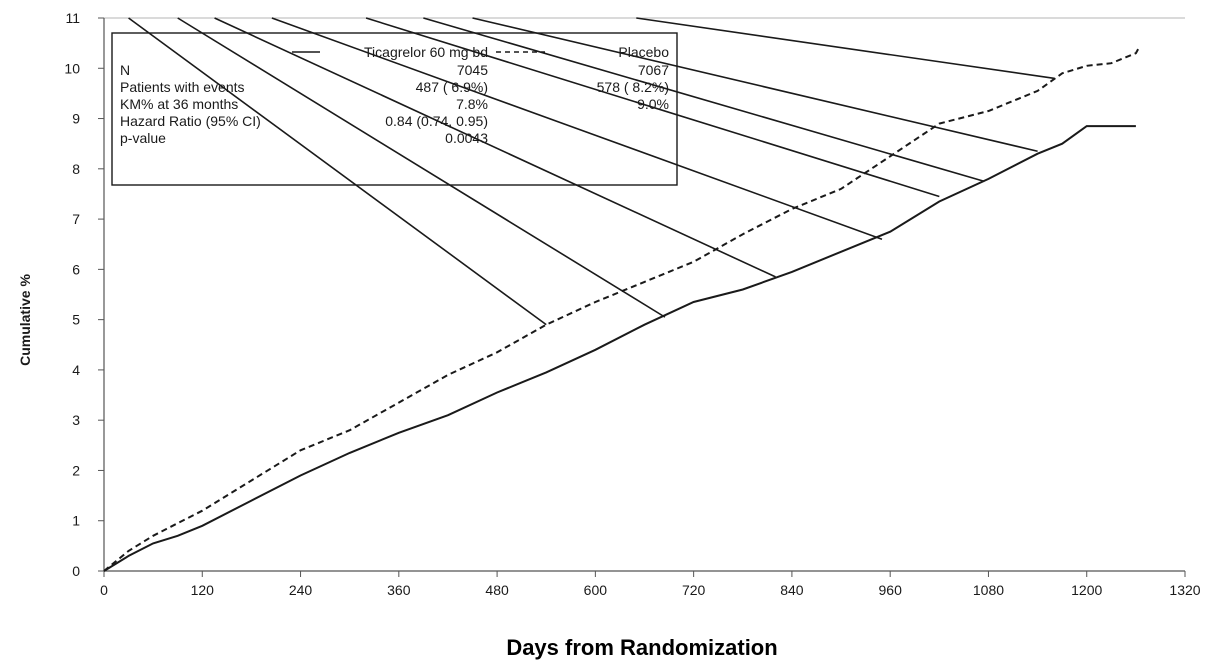 This screenshot has width=1214, height=661. I want to click on x-tick-label: 240, so click(301, 590).